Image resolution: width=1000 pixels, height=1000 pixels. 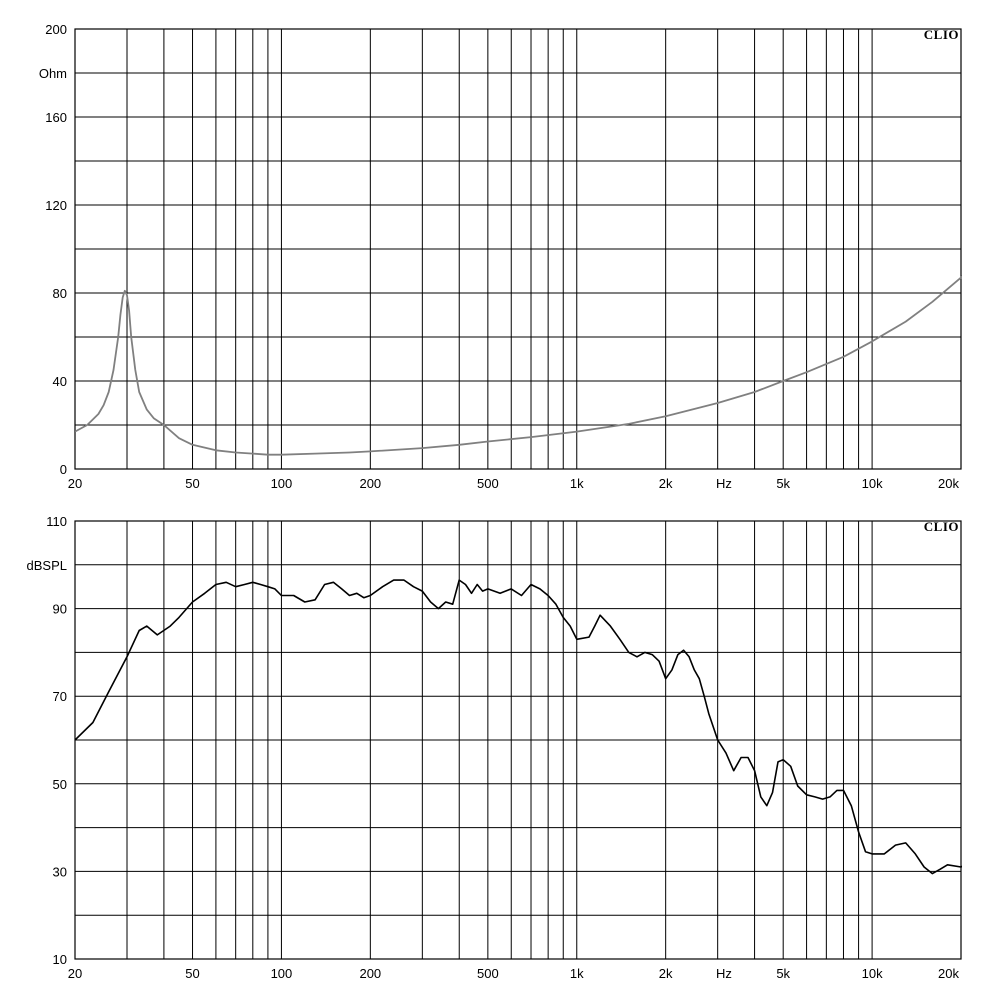 What do you see at coordinates (60, 871) in the screenshot?
I see `y-tick-label: 30` at bounding box center [60, 871].